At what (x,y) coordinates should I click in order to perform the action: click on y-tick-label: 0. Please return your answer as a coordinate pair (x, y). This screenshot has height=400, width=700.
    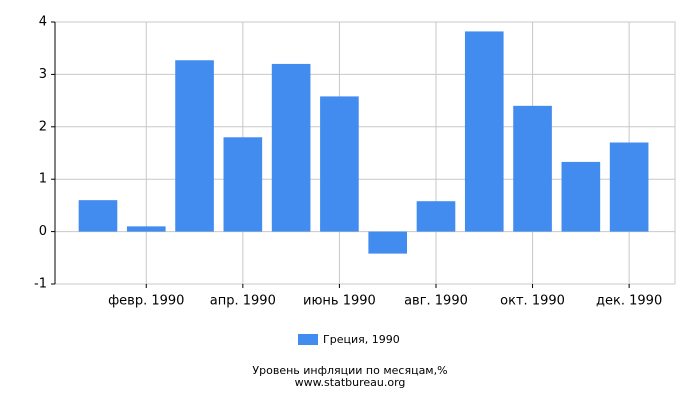
    Looking at the image, I should click on (43, 231).